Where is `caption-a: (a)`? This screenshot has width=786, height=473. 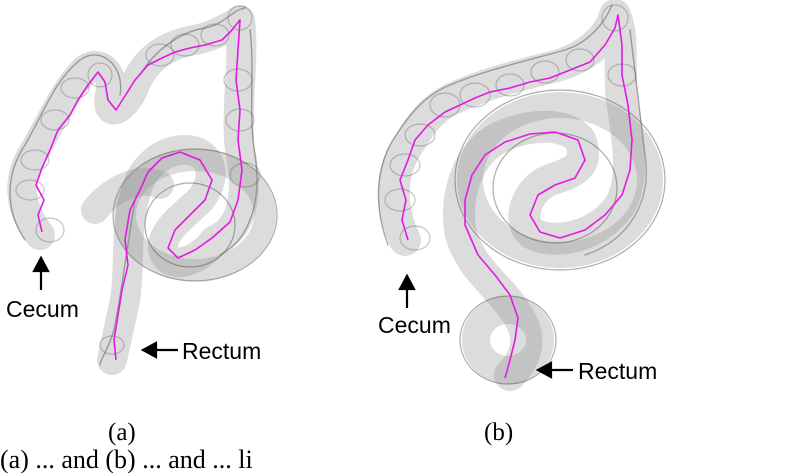 caption-a: (a) is located at coordinates (122, 432).